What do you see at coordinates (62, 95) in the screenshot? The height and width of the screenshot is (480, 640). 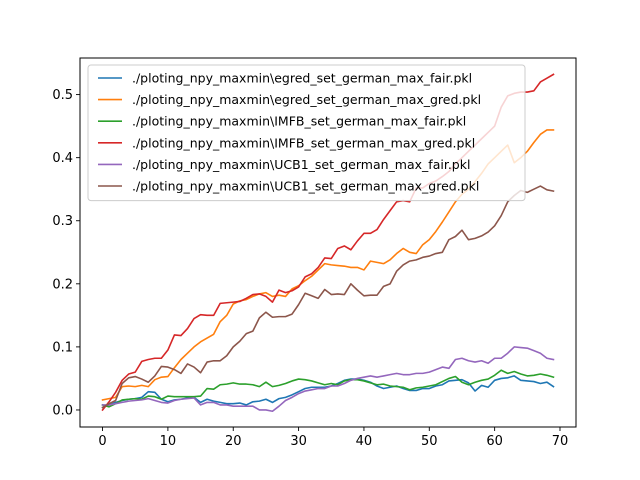 I see `y-tick-label: 0.5` at bounding box center [62, 95].